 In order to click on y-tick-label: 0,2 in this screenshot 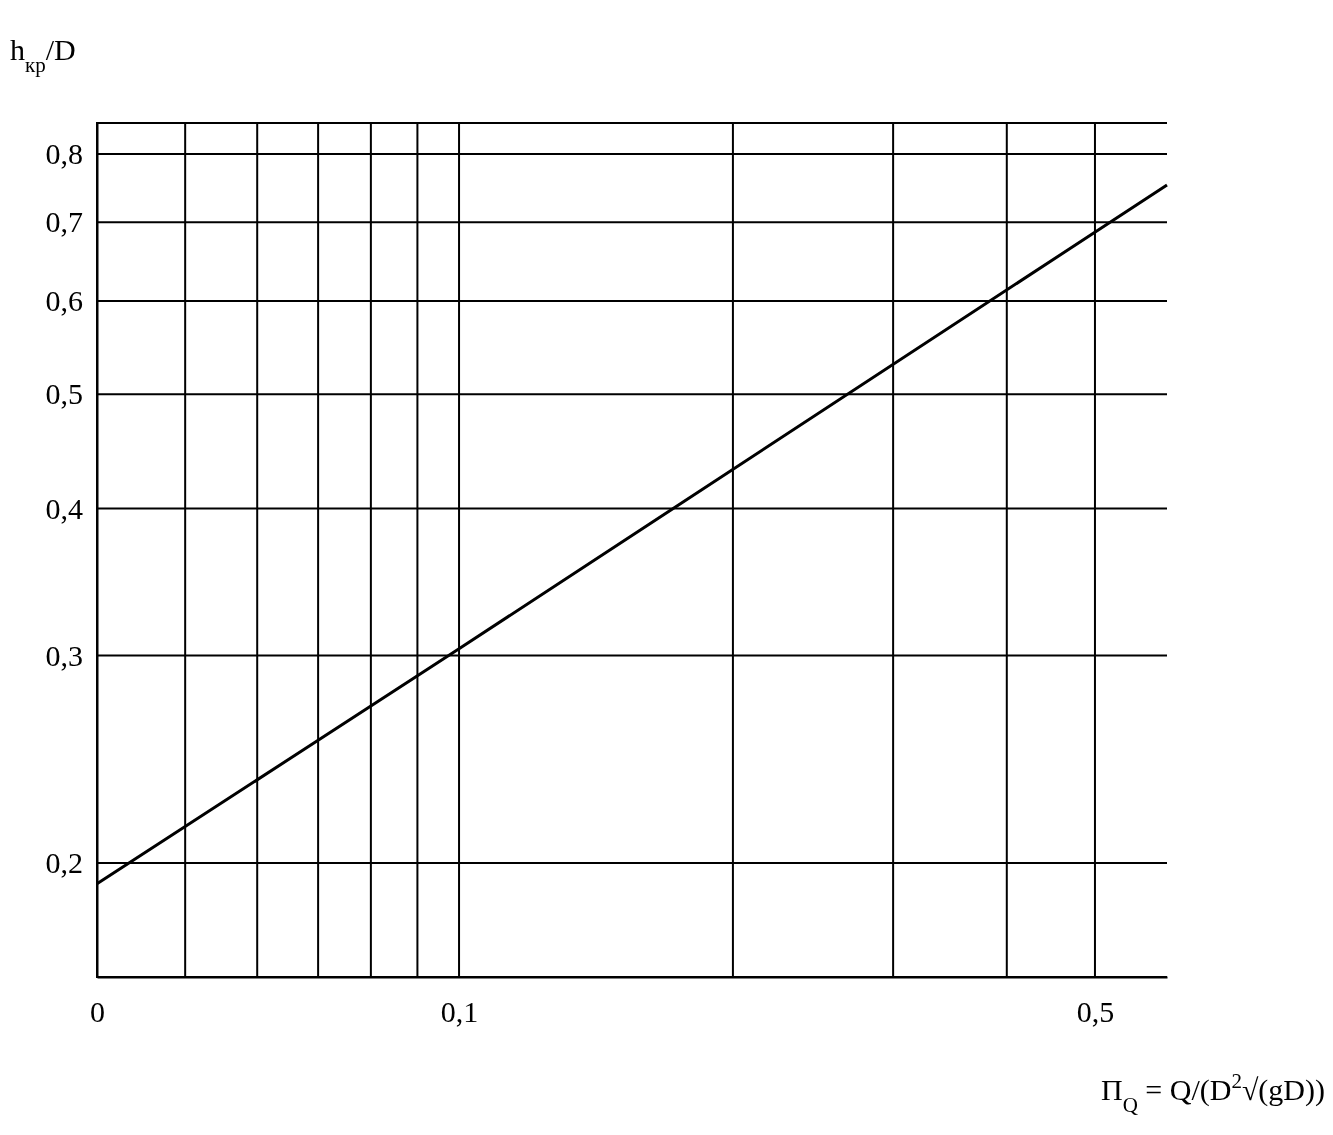, I will do `click(64, 862)`.